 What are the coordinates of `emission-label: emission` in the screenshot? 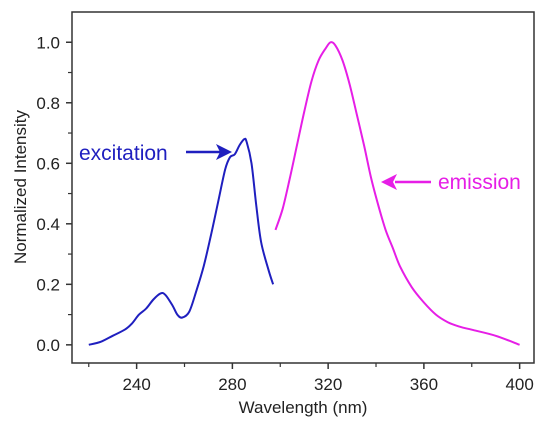 It's located at (479, 182).